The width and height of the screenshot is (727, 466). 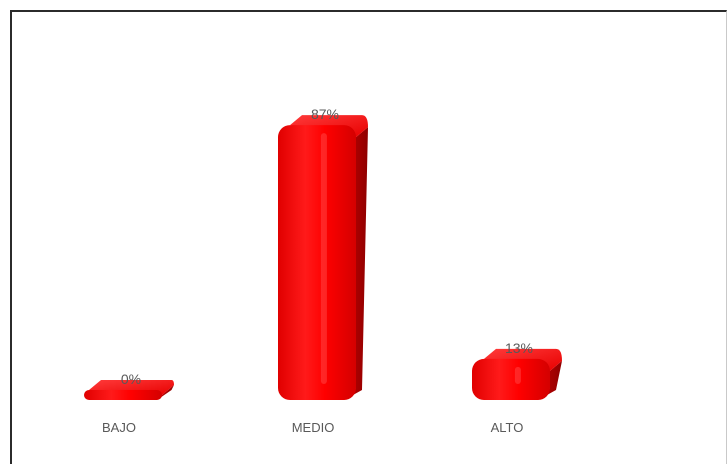 I want to click on category-label-medio: MEDIO, so click(x=313, y=427).